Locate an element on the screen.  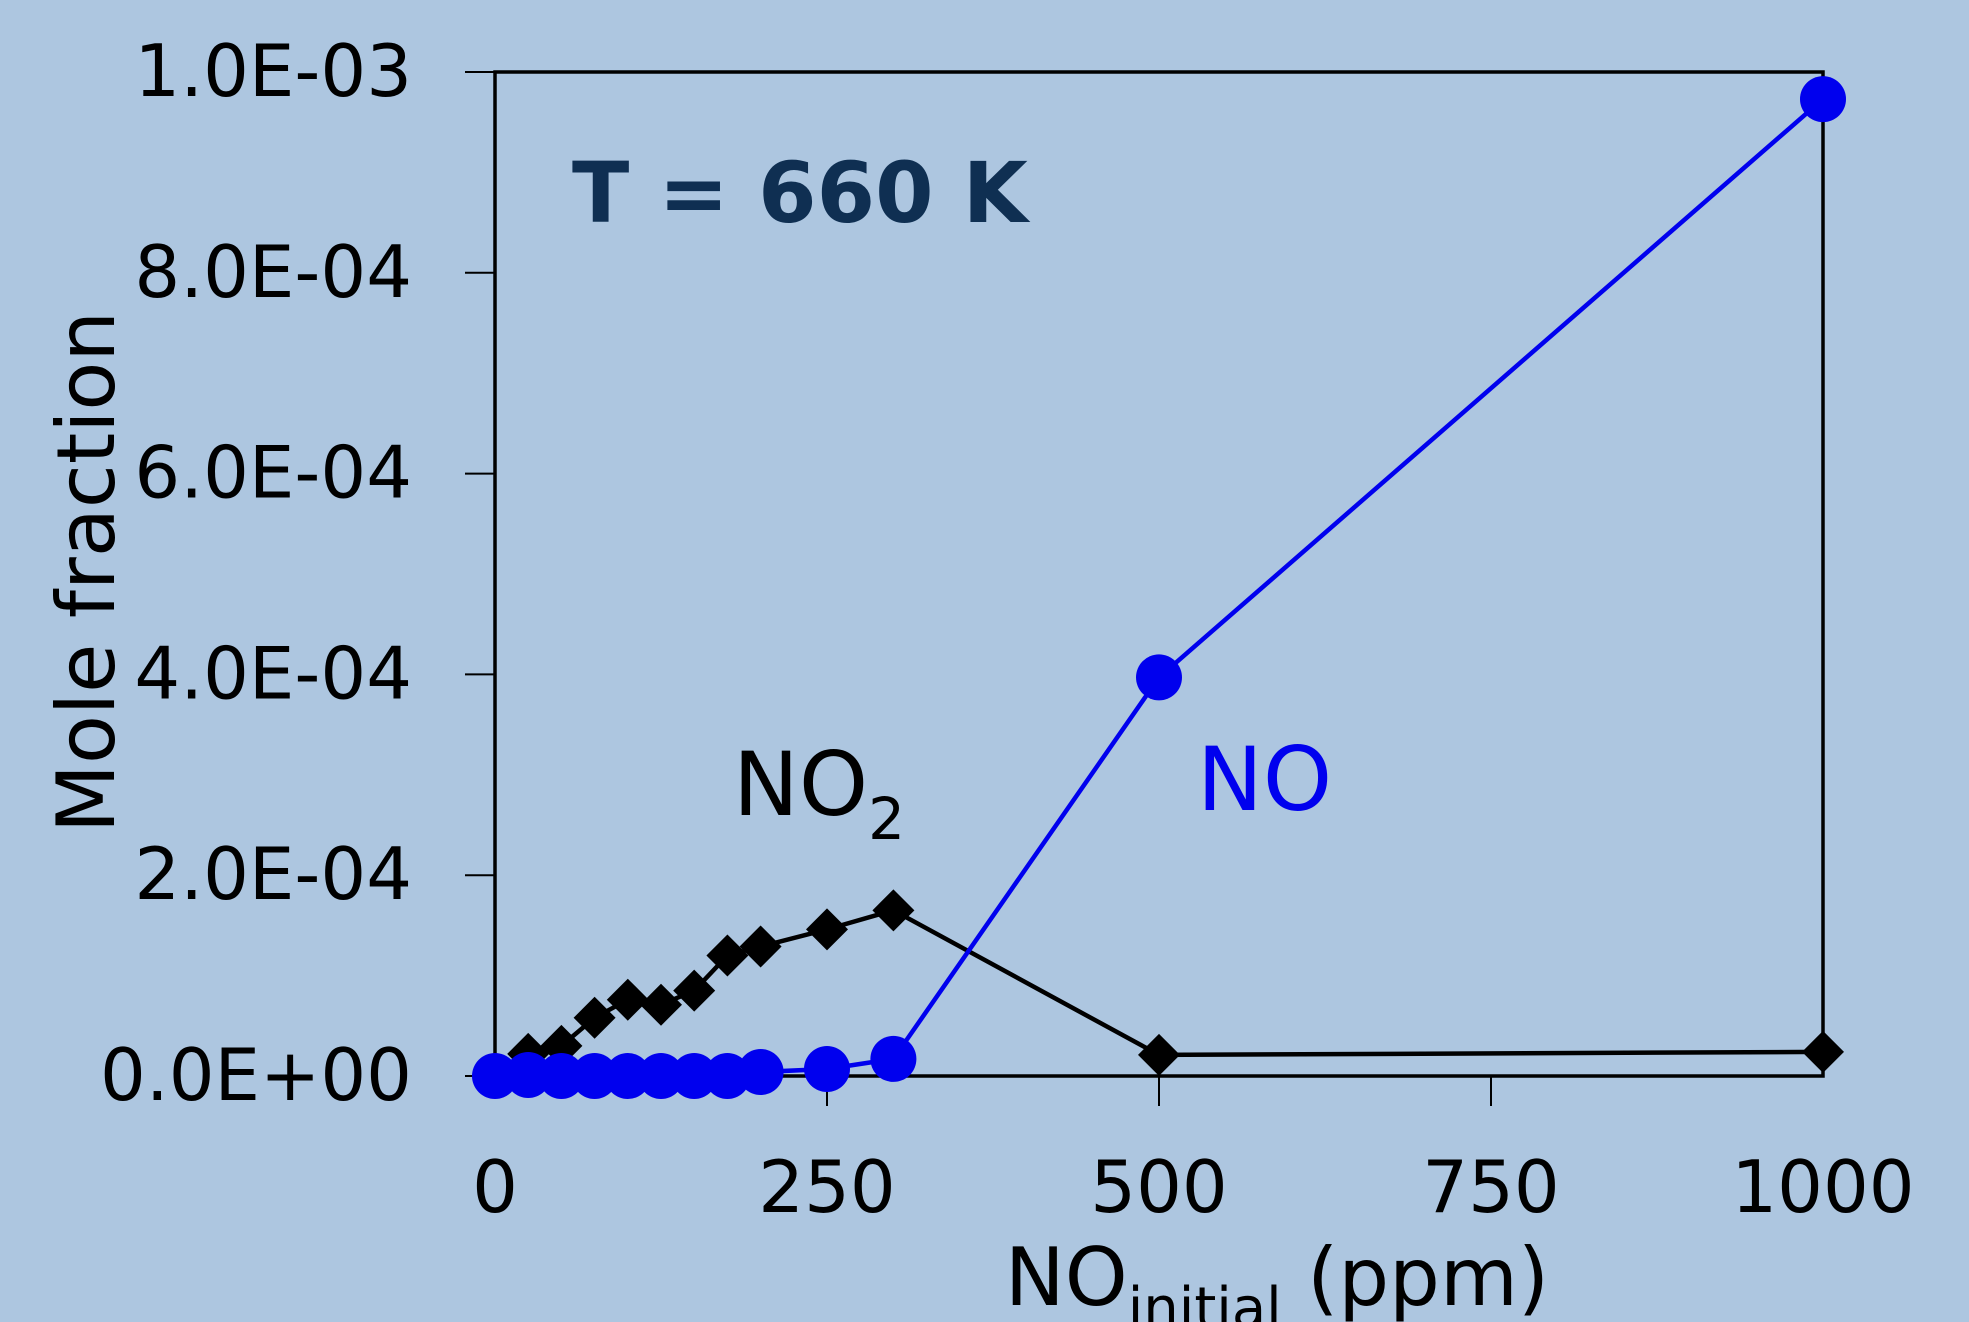
series-label-no2-main: NO is located at coordinates (800, 784).